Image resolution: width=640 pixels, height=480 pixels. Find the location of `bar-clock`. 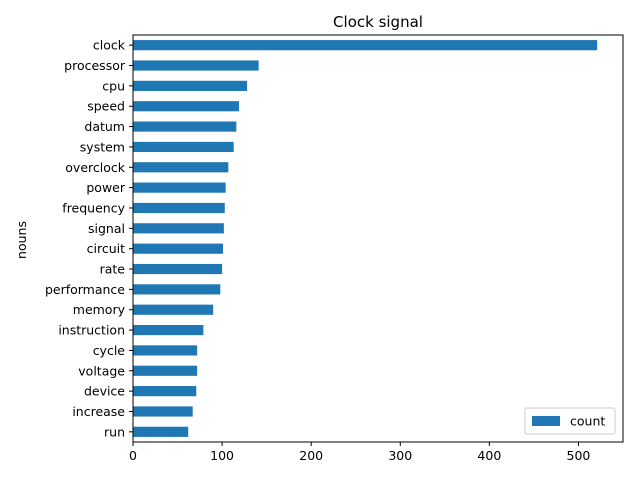

bar-clock is located at coordinates (365, 45).